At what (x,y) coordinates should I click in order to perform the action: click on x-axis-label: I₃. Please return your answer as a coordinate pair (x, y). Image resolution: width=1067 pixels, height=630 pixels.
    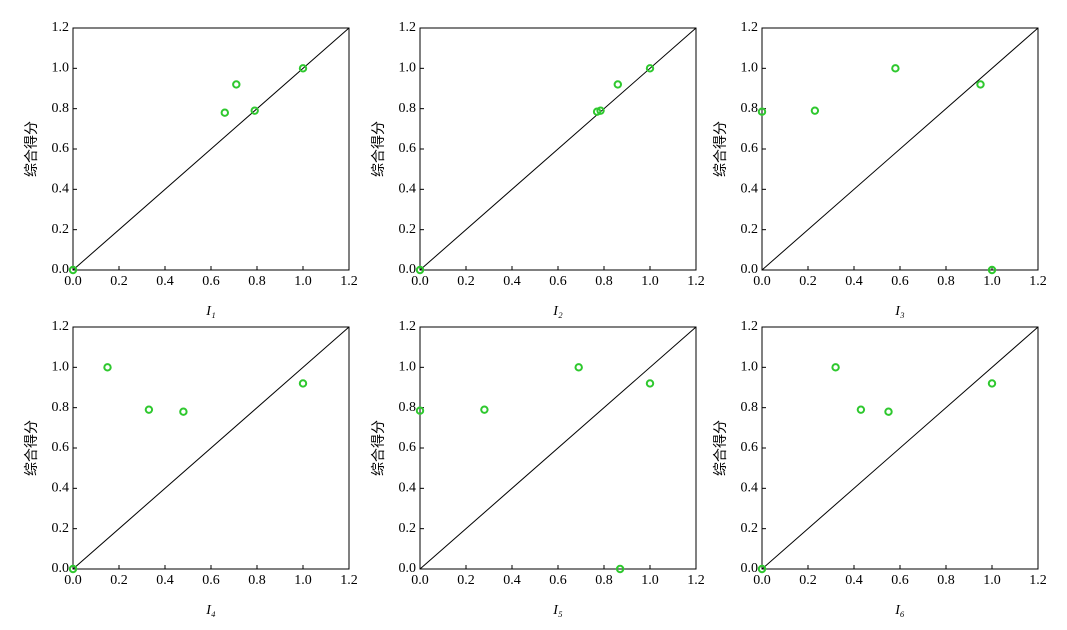
    Looking at the image, I should click on (899, 311).